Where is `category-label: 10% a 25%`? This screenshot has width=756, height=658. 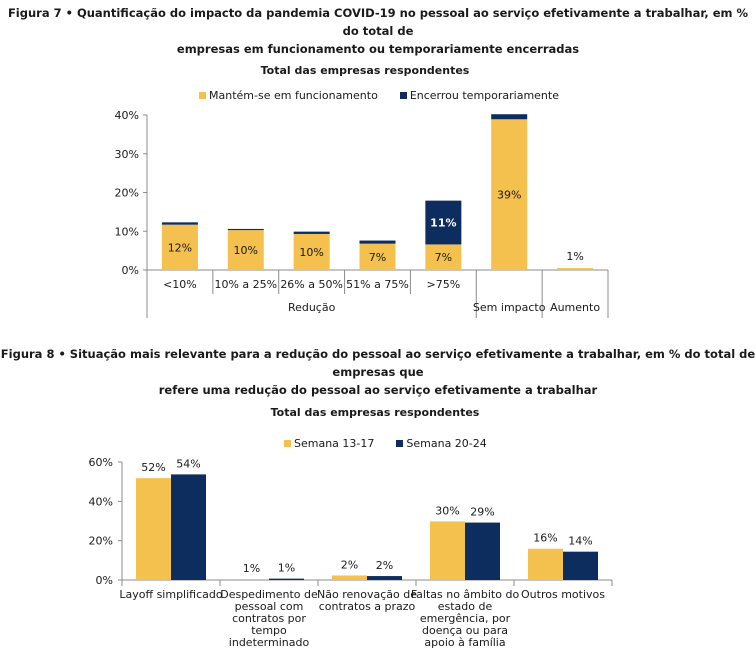 category-label: 10% a 25% is located at coordinates (245, 284).